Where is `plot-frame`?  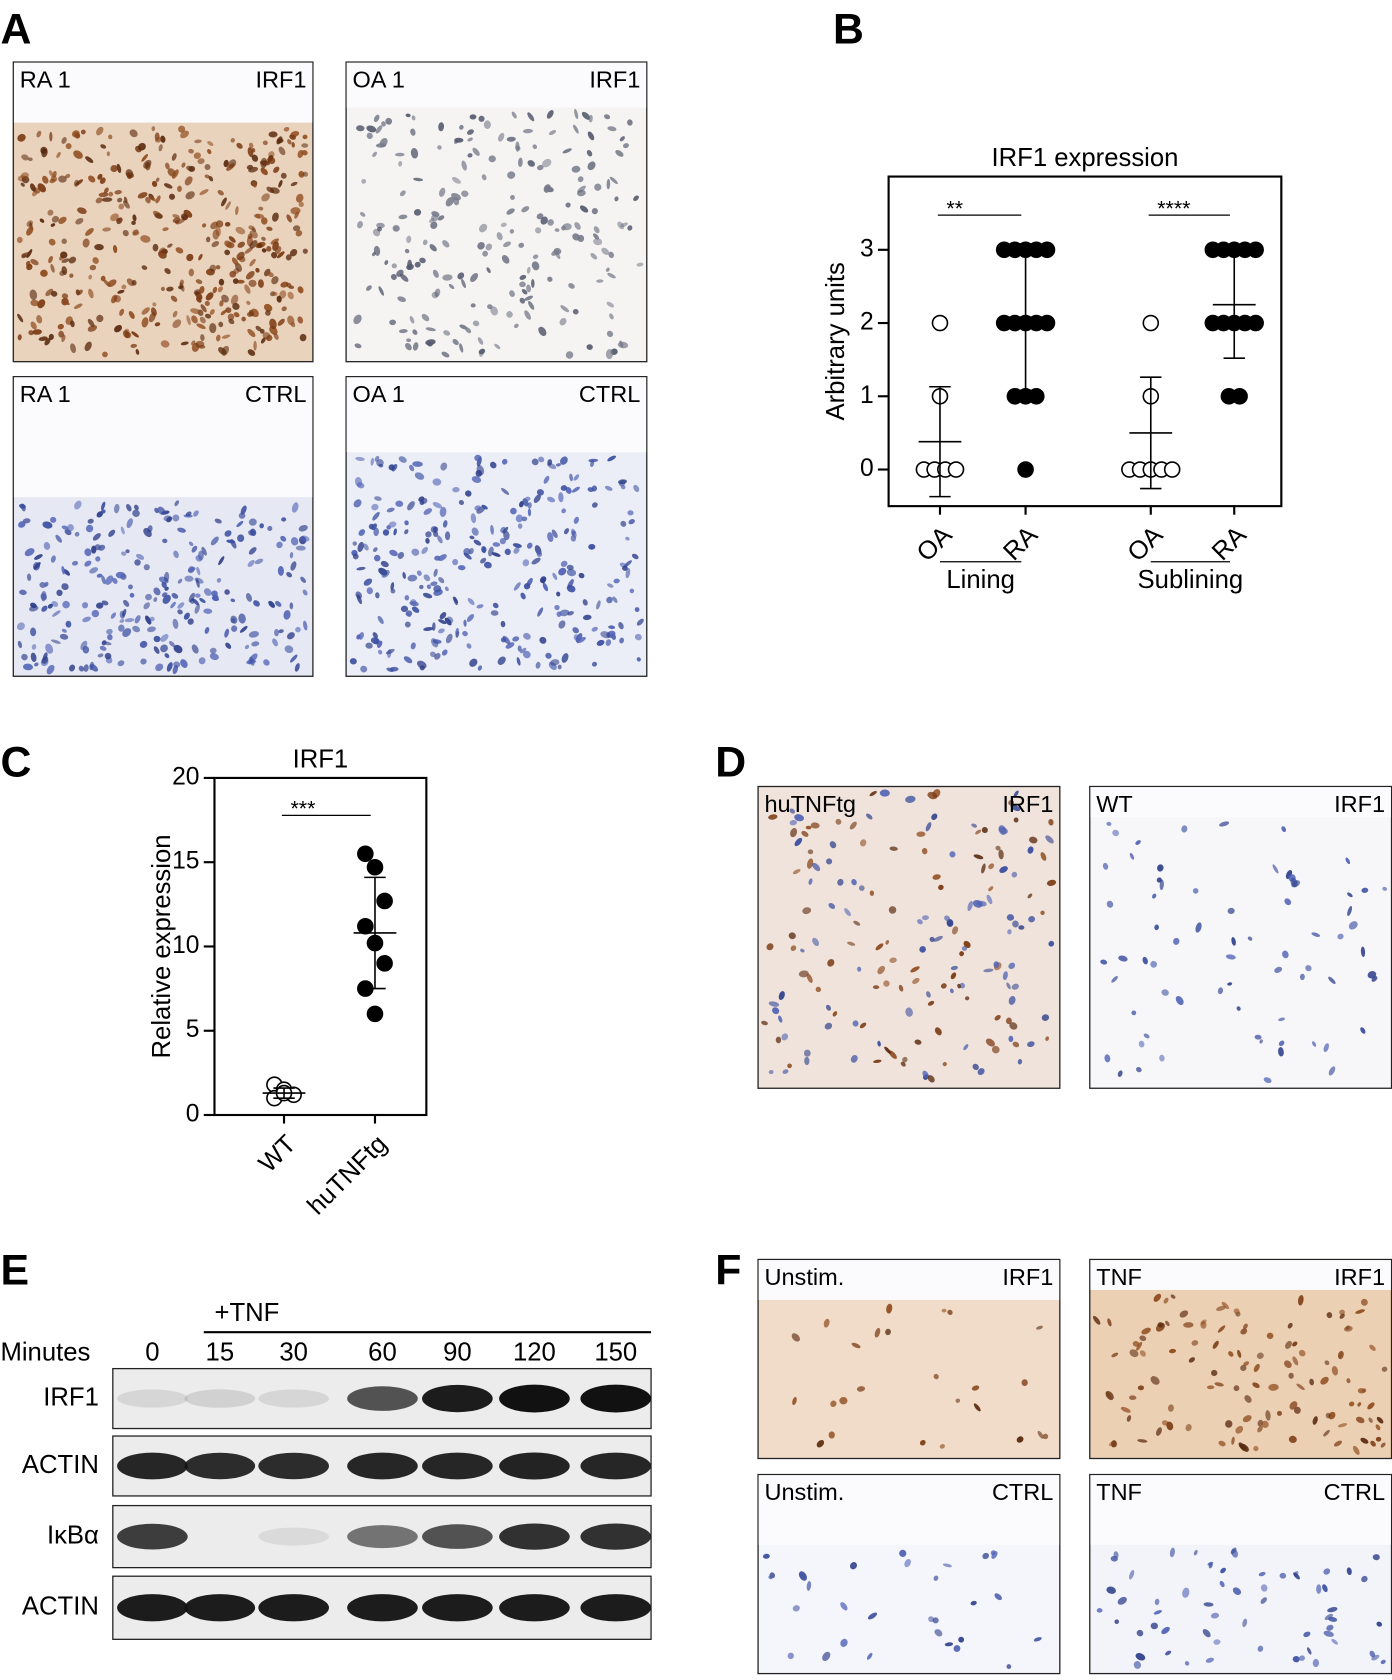
plot-frame is located at coordinates (320, 946).